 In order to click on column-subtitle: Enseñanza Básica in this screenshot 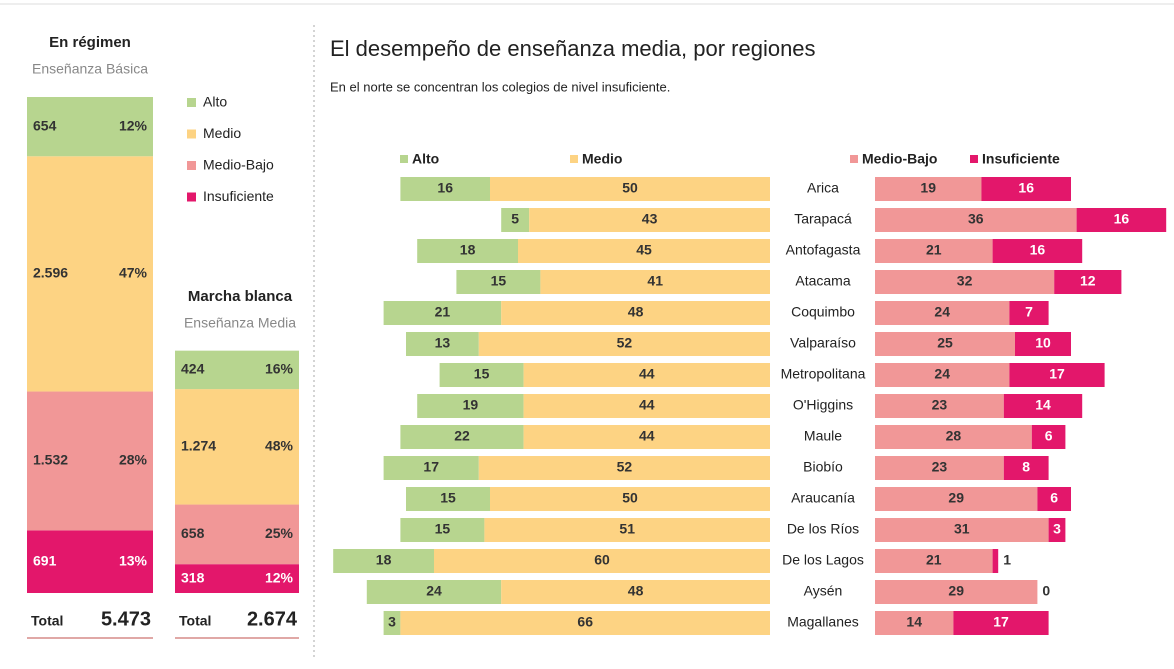, I will do `click(90, 69)`.